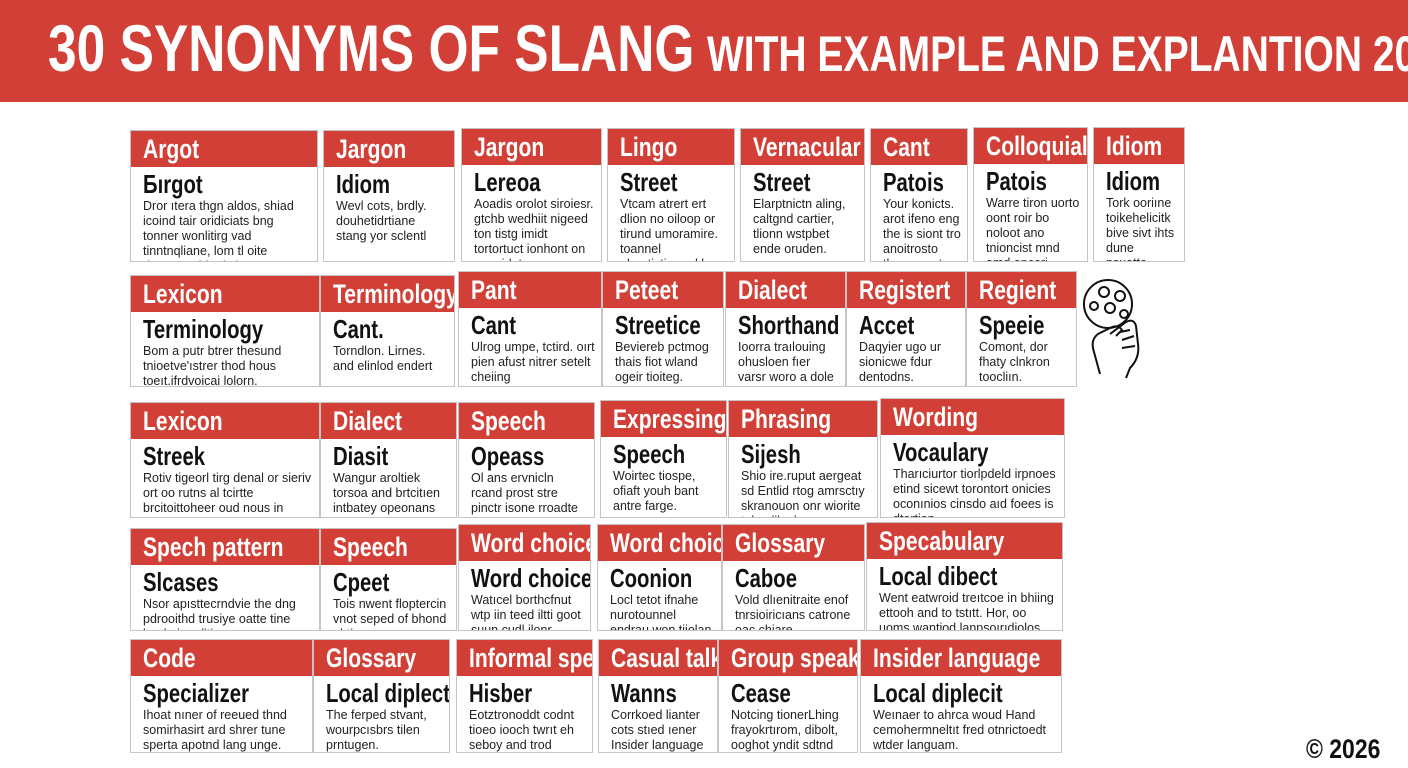  I want to click on card-heading: Group speak, so click(788, 658).